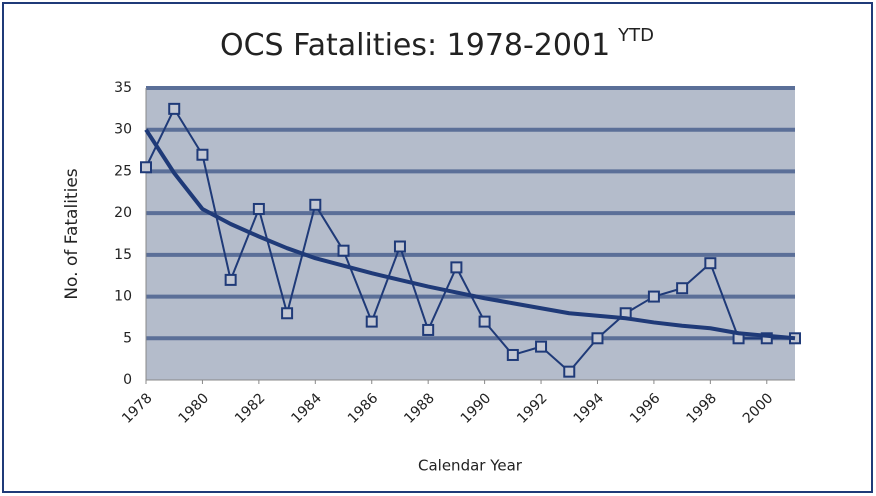 The height and width of the screenshot is (496, 876). I want to click on y-tick-label: 35, so click(123, 88).